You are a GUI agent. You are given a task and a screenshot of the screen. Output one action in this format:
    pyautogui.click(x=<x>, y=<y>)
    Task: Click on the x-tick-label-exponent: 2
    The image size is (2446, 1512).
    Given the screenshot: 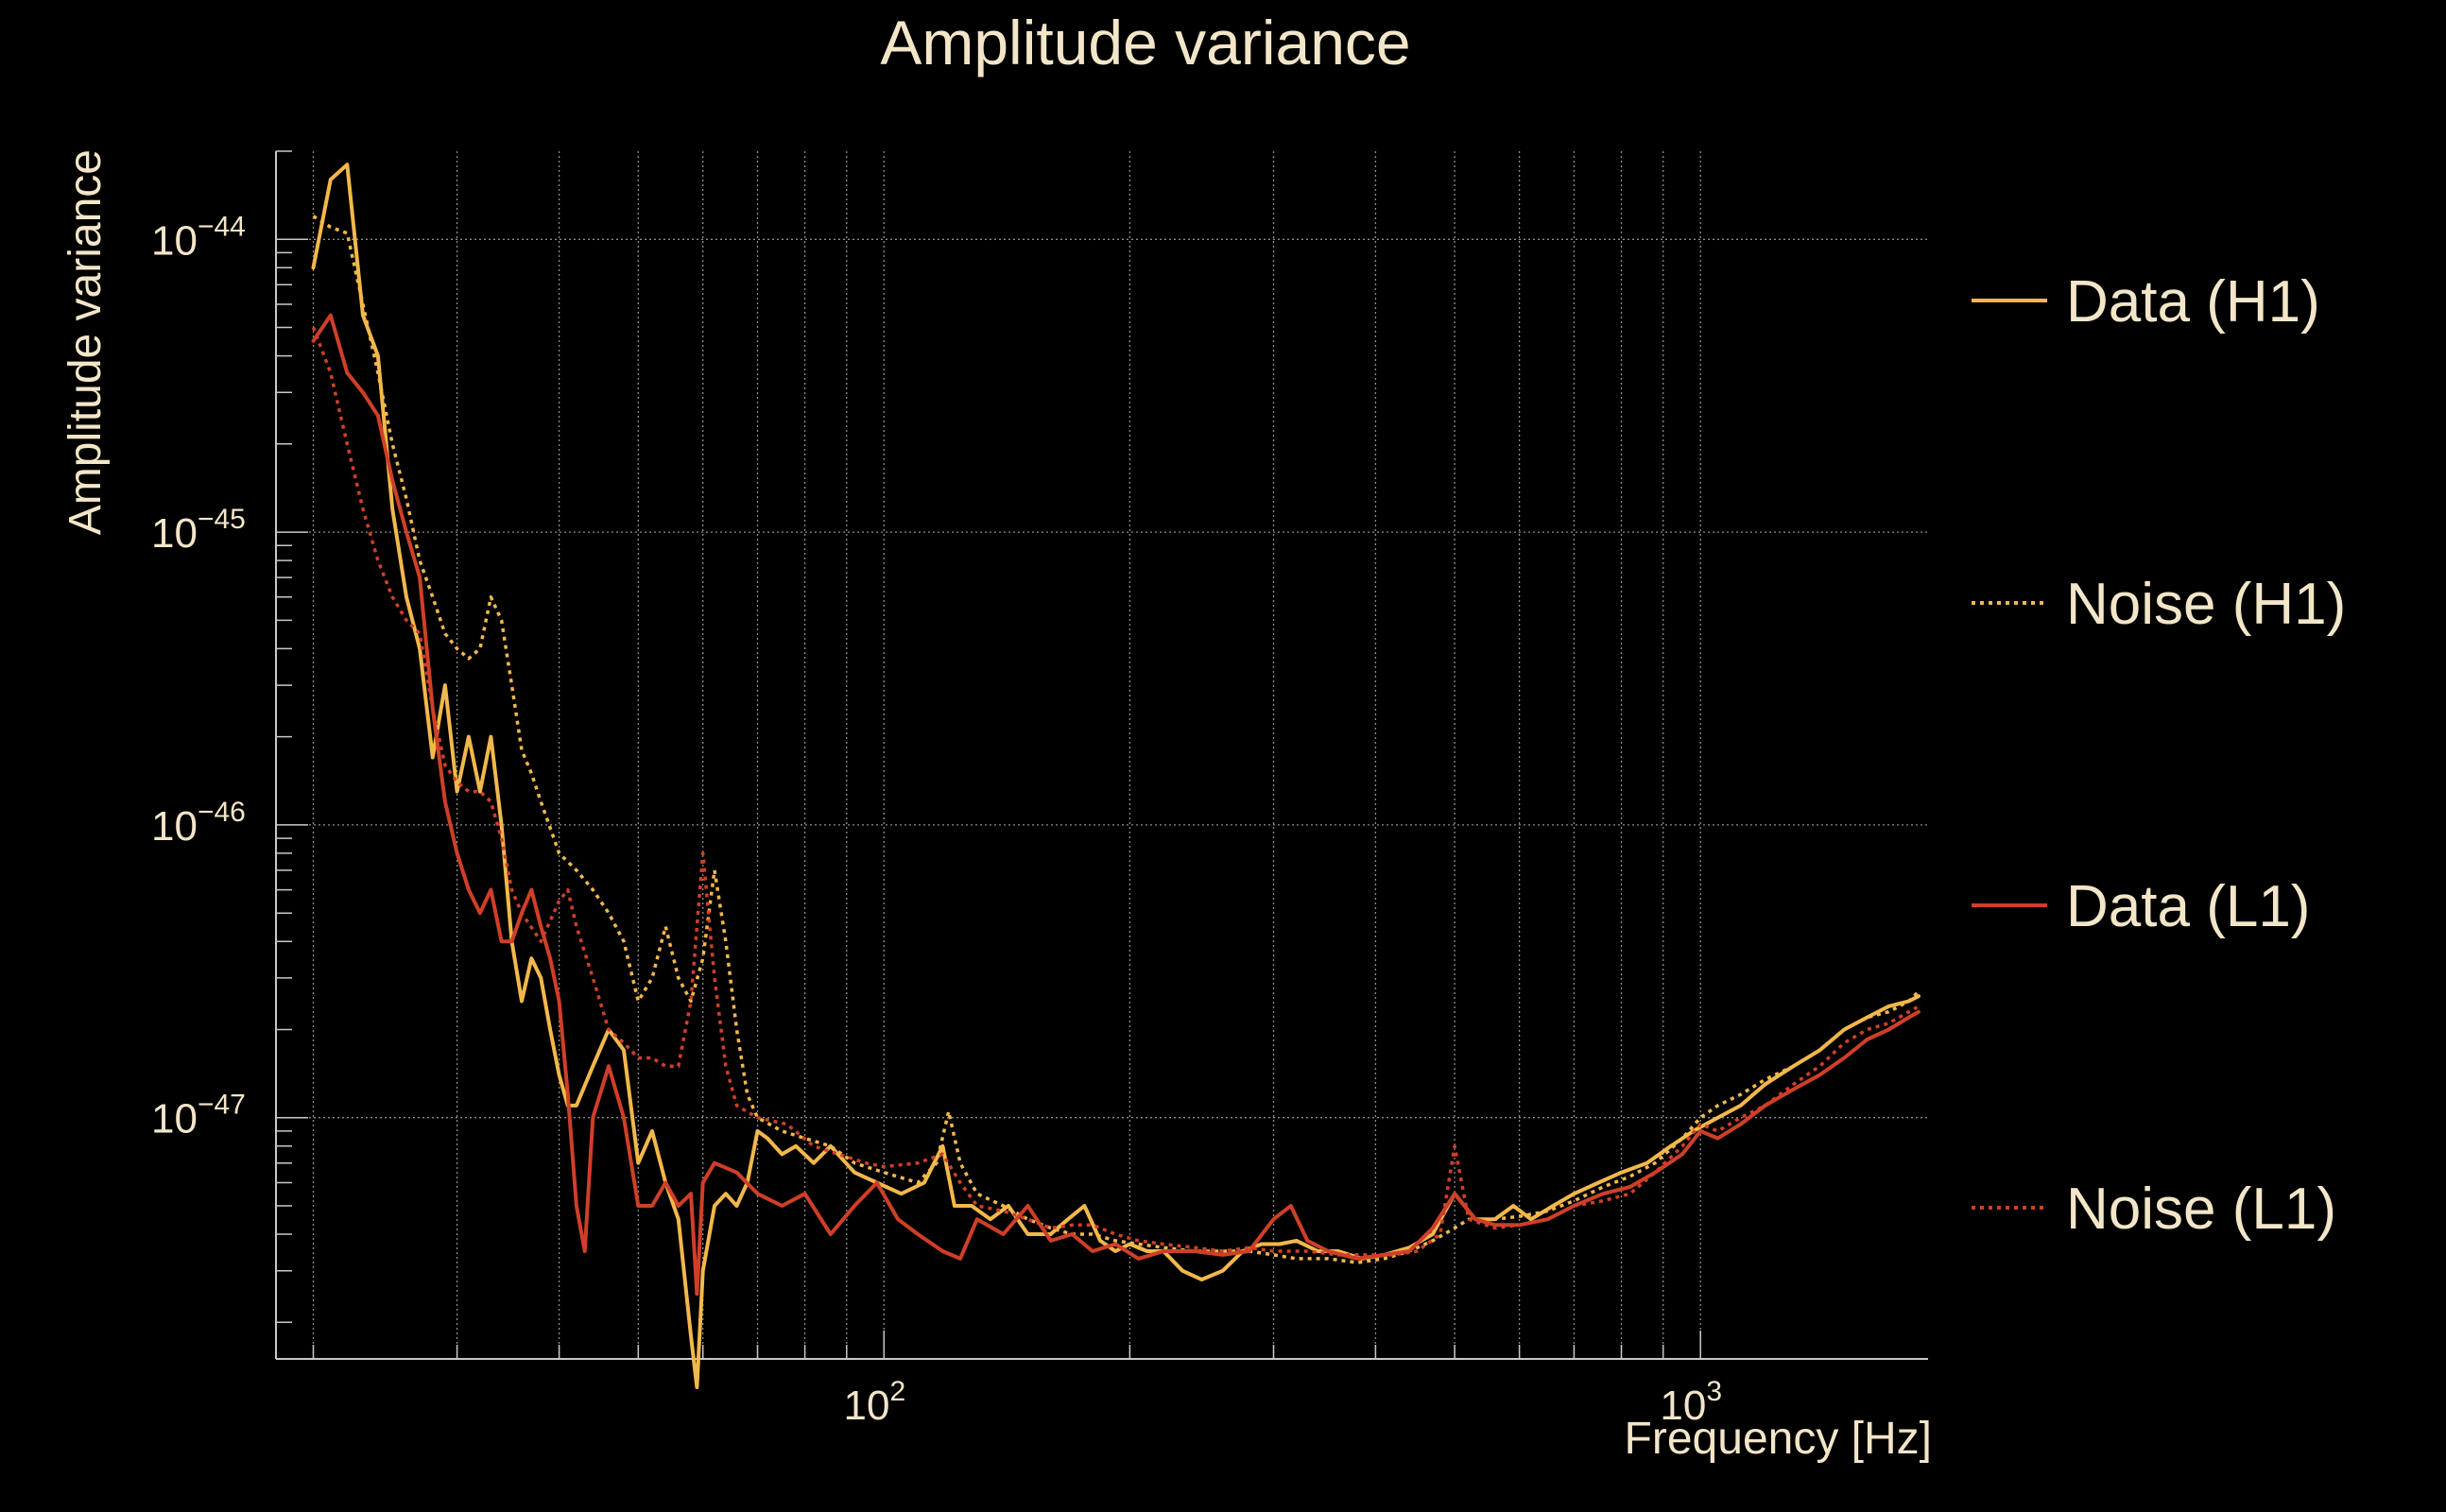 What is the action you would take?
    pyautogui.click(x=897, y=1391)
    